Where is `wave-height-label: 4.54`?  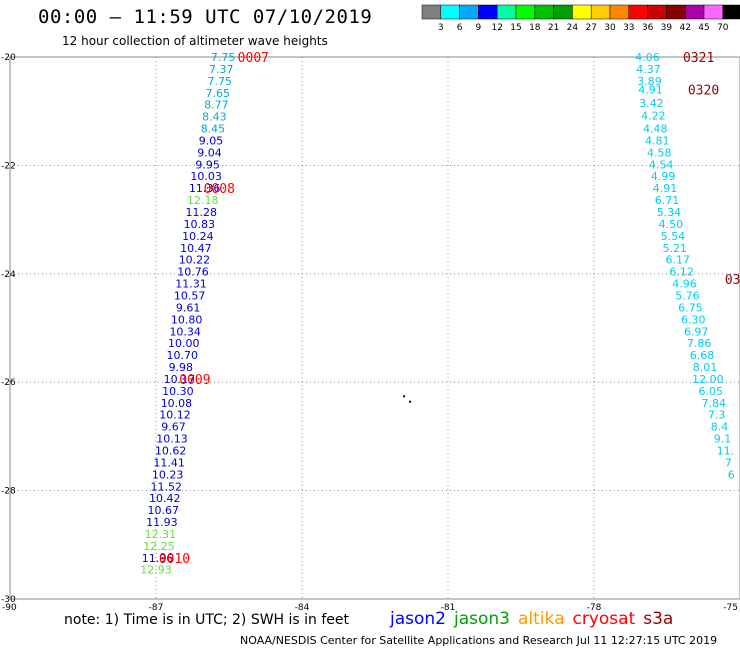 wave-height-label: 4.54 is located at coordinates (661, 164).